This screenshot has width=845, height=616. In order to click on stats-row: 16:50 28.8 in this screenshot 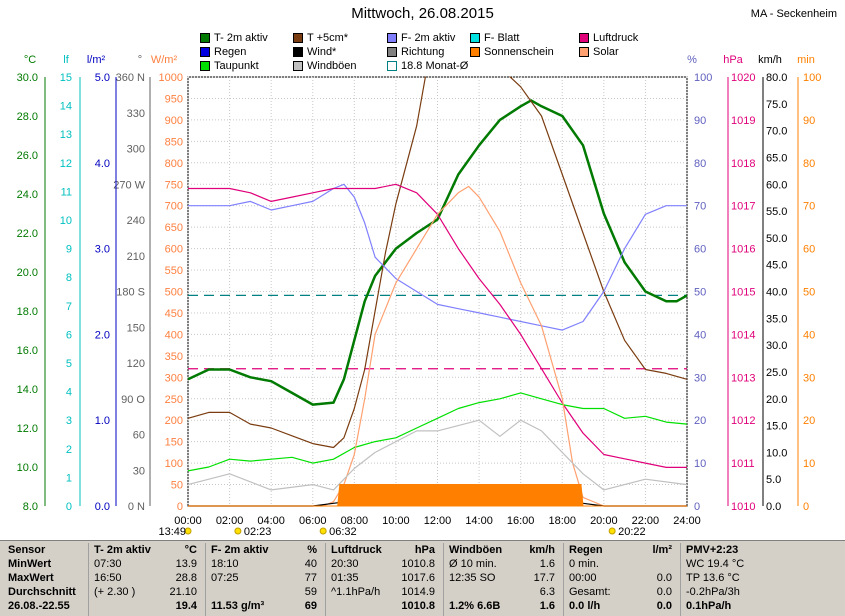, I will do `click(146, 578)`.